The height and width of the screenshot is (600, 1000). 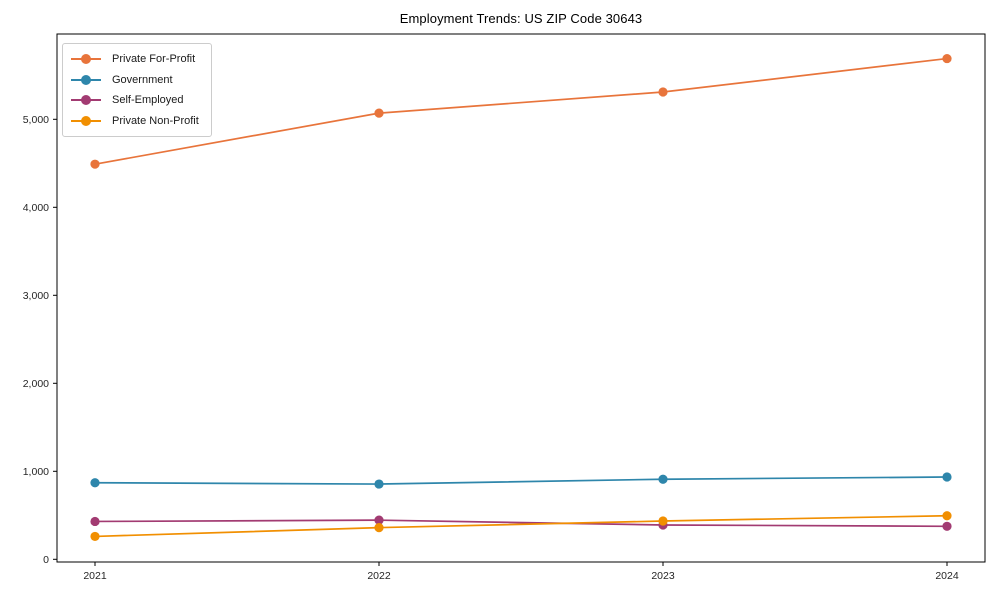 I want to click on legend-label: Government, so click(x=142, y=79).